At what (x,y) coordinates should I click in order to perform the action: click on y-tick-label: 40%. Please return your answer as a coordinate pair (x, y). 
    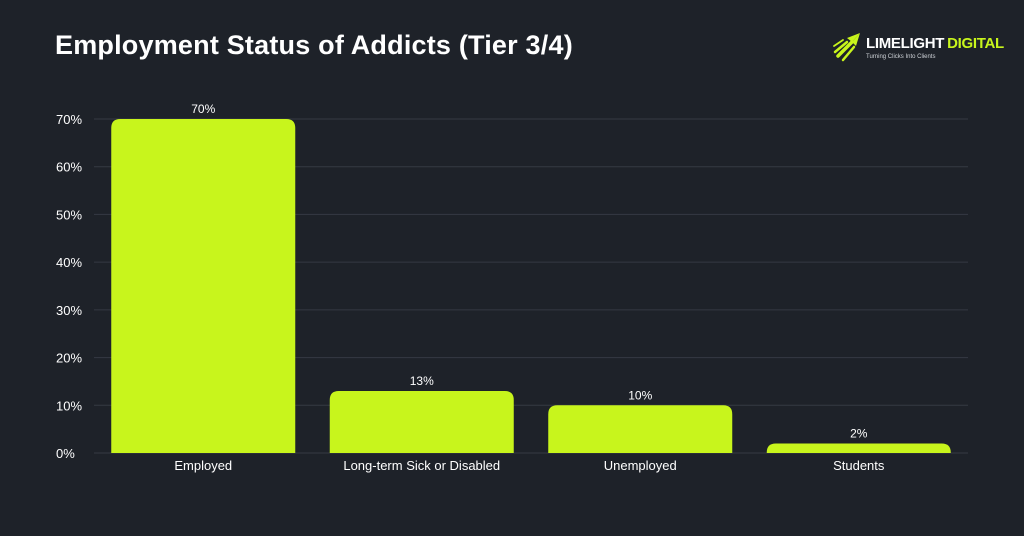
    Looking at the image, I should click on (69, 262).